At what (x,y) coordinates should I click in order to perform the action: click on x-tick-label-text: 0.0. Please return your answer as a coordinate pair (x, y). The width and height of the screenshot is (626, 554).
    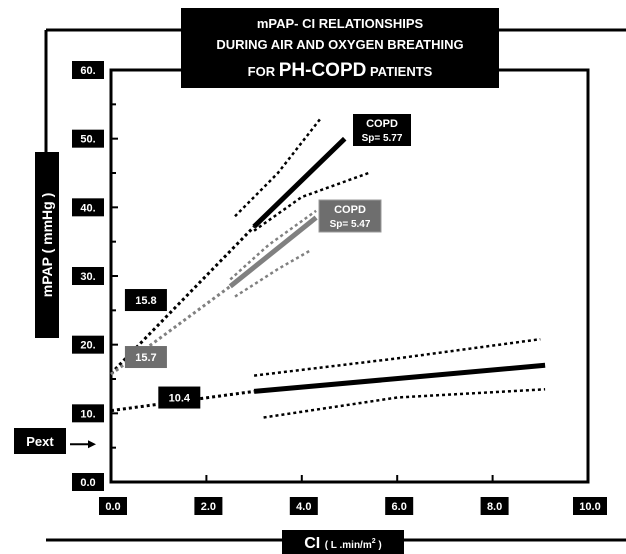
    Looking at the image, I should click on (112, 507).